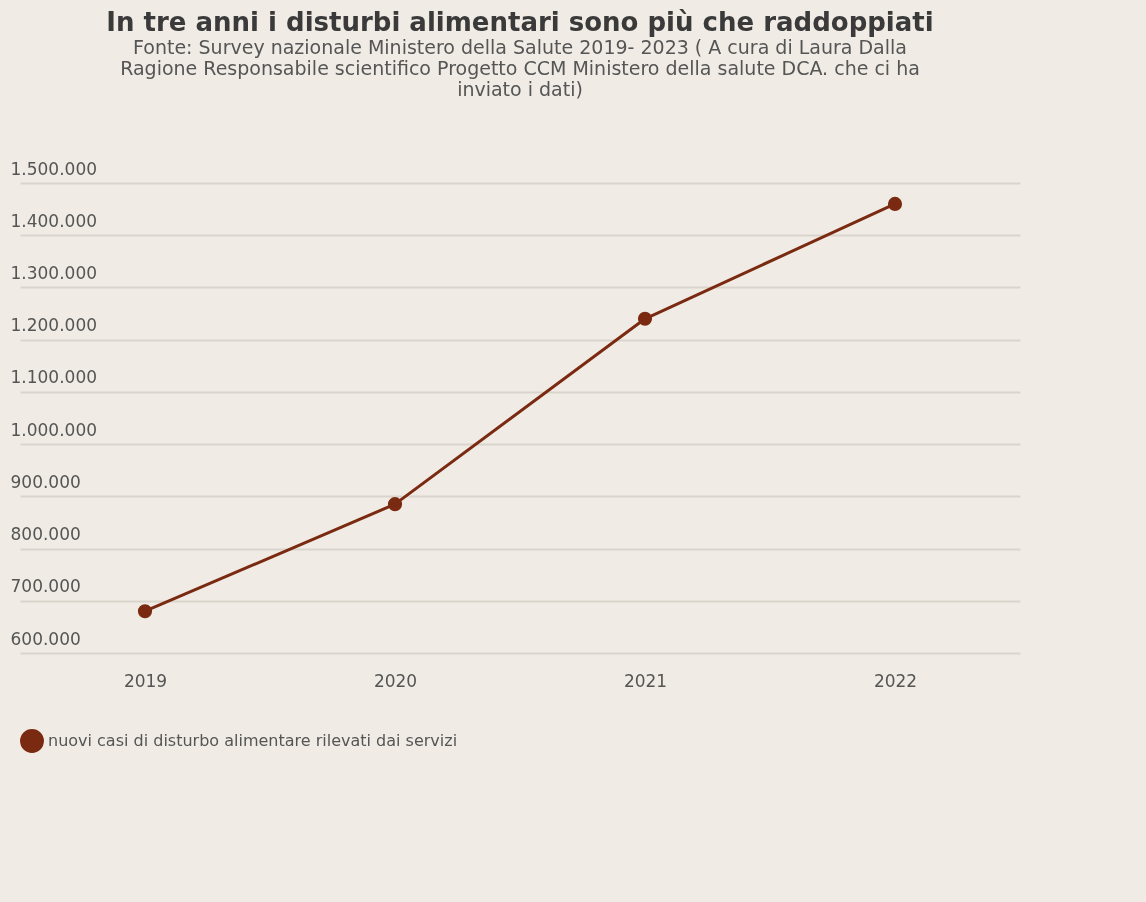 The height and width of the screenshot is (902, 1146). What do you see at coordinates (45, 586) in the screenshot?
I see `y-tick-label: 700.000` at bounding box center [45, 586].